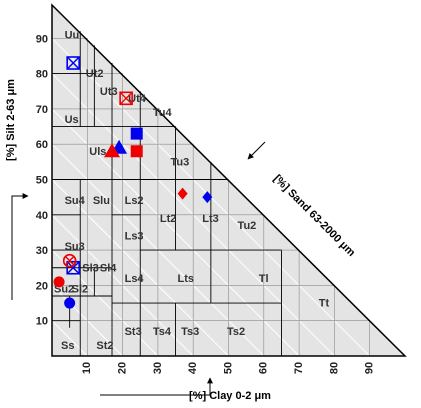  Describe the element at coordinates (42, 75) in the screenshot. I see `y-tick-label: 80` at that location.